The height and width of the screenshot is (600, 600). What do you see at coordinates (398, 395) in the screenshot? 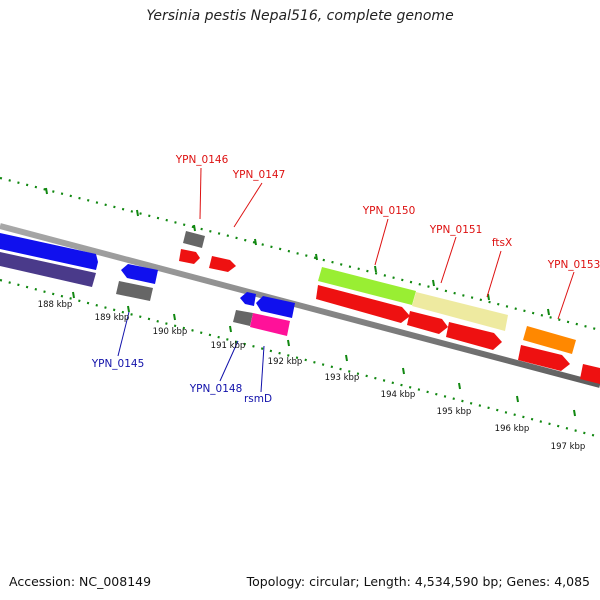
I see `scale-label-194: 194 kbp` at bounding box center [398, 395].